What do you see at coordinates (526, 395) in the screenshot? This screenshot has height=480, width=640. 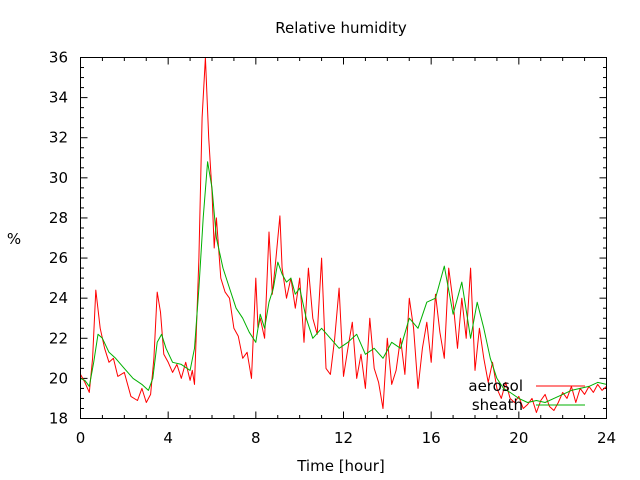 I see `legend: aerosol sheath` at bounding box center [526, 395].